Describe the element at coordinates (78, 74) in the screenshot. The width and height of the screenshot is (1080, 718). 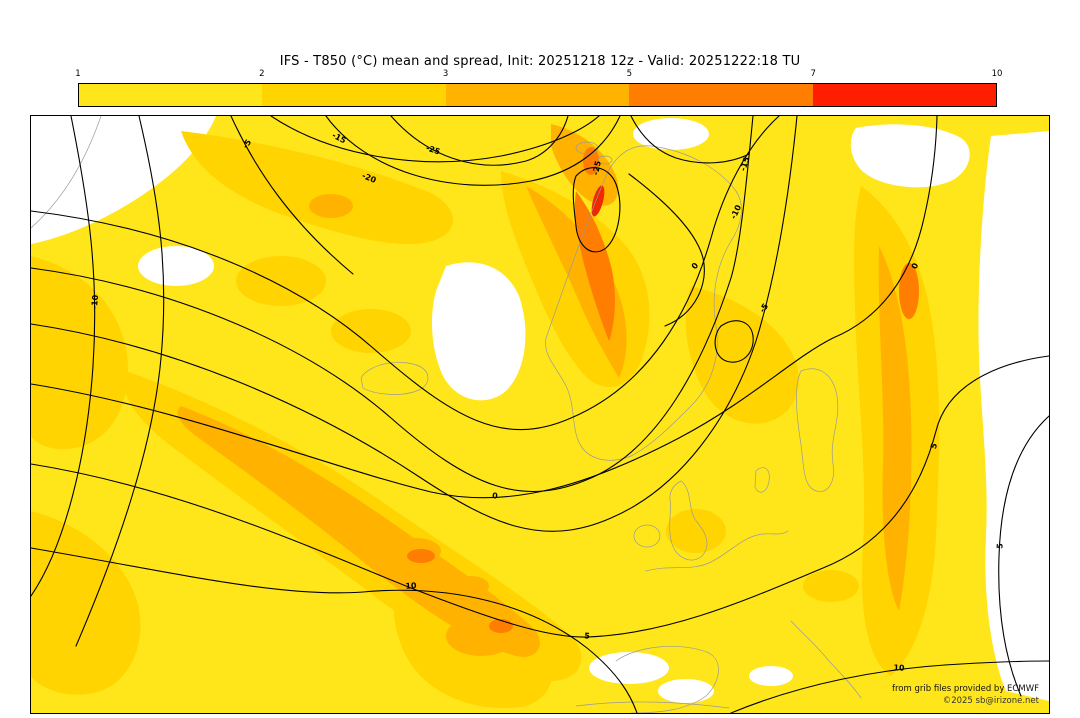
I see `colorbar-tick-label: 1` at that location.